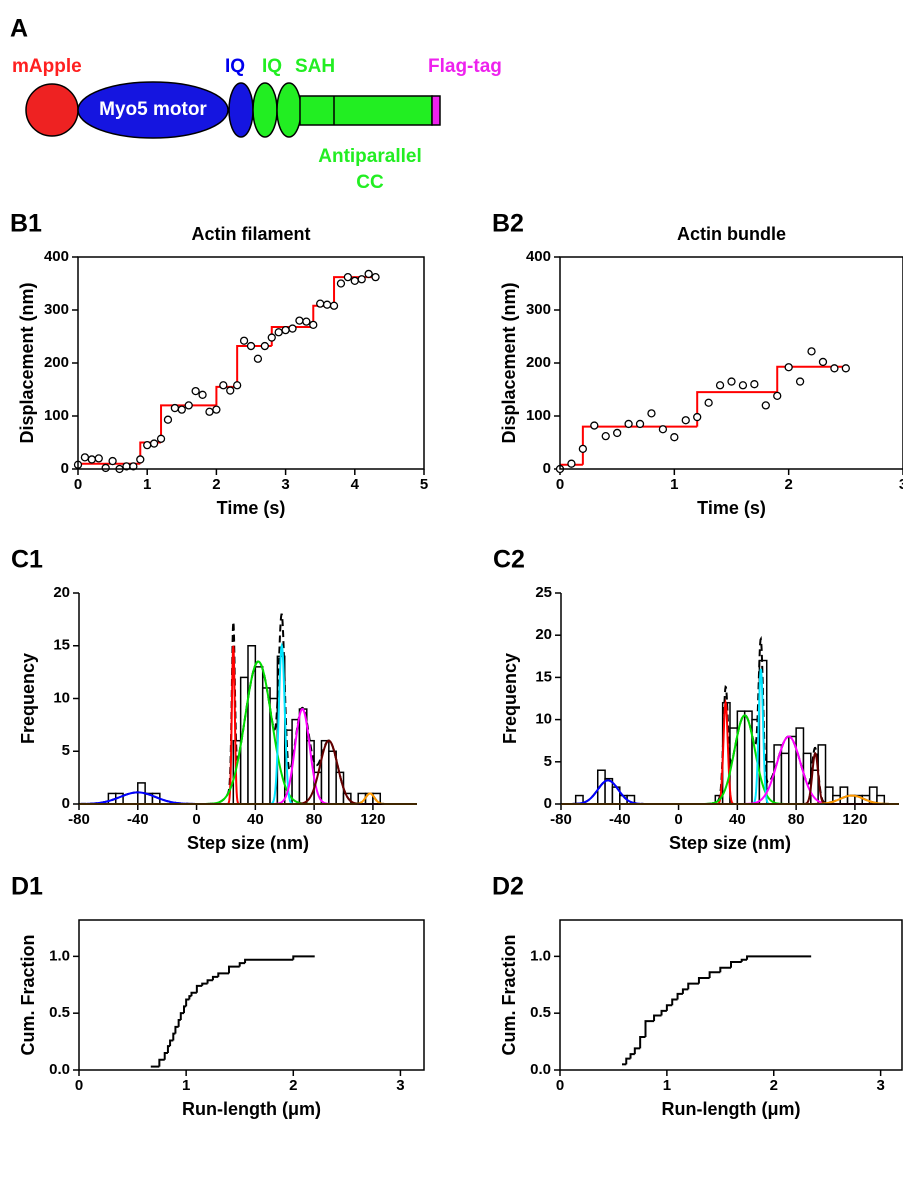 The height and width of the screenshot is (1191, 903). Describe the element at coordinates (66, 750) in the screenshot. I see `y-tick-label: 5` at that location.